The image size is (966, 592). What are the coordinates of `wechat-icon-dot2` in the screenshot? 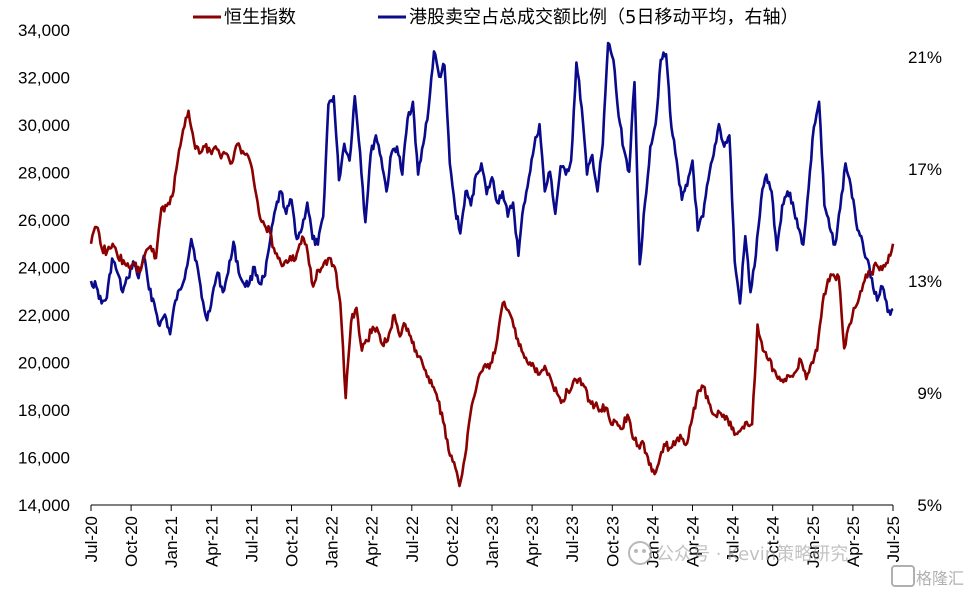 It's located at (644, 551).